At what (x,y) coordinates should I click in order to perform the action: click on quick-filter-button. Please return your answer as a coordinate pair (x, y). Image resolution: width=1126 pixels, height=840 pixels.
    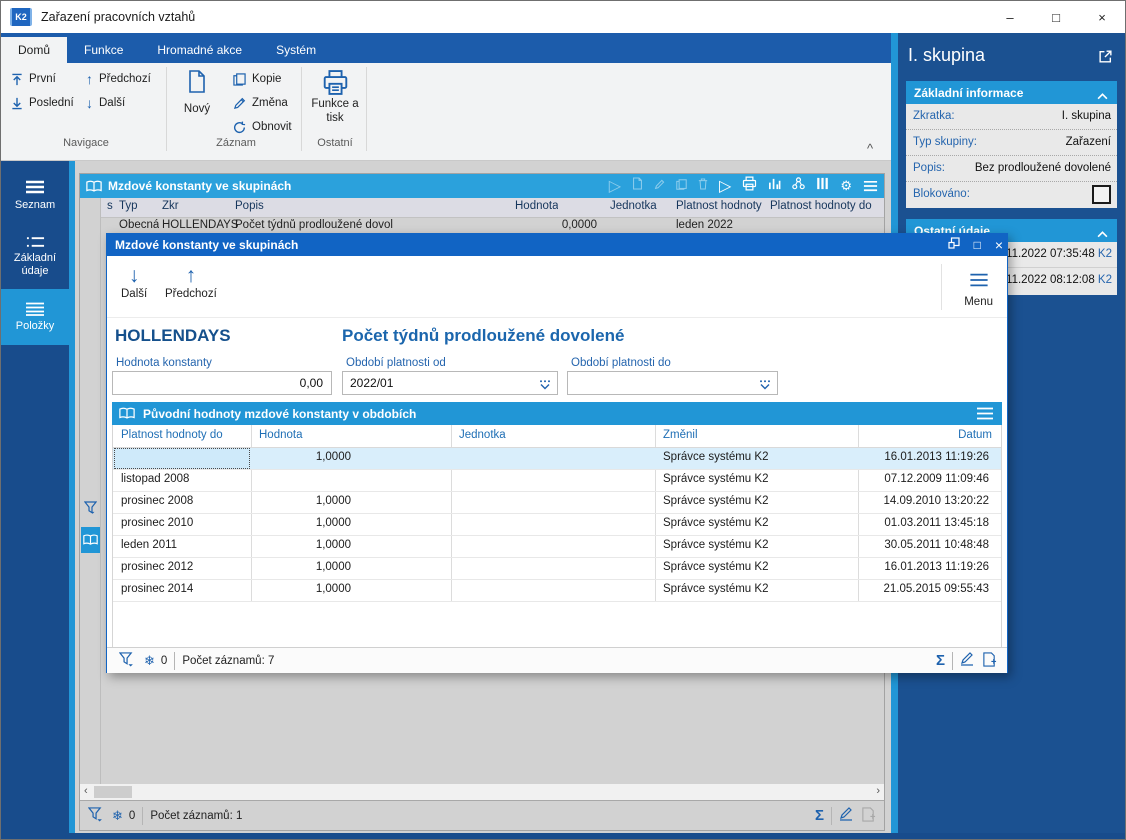
    Looking at the image, I should click on (90, 508).